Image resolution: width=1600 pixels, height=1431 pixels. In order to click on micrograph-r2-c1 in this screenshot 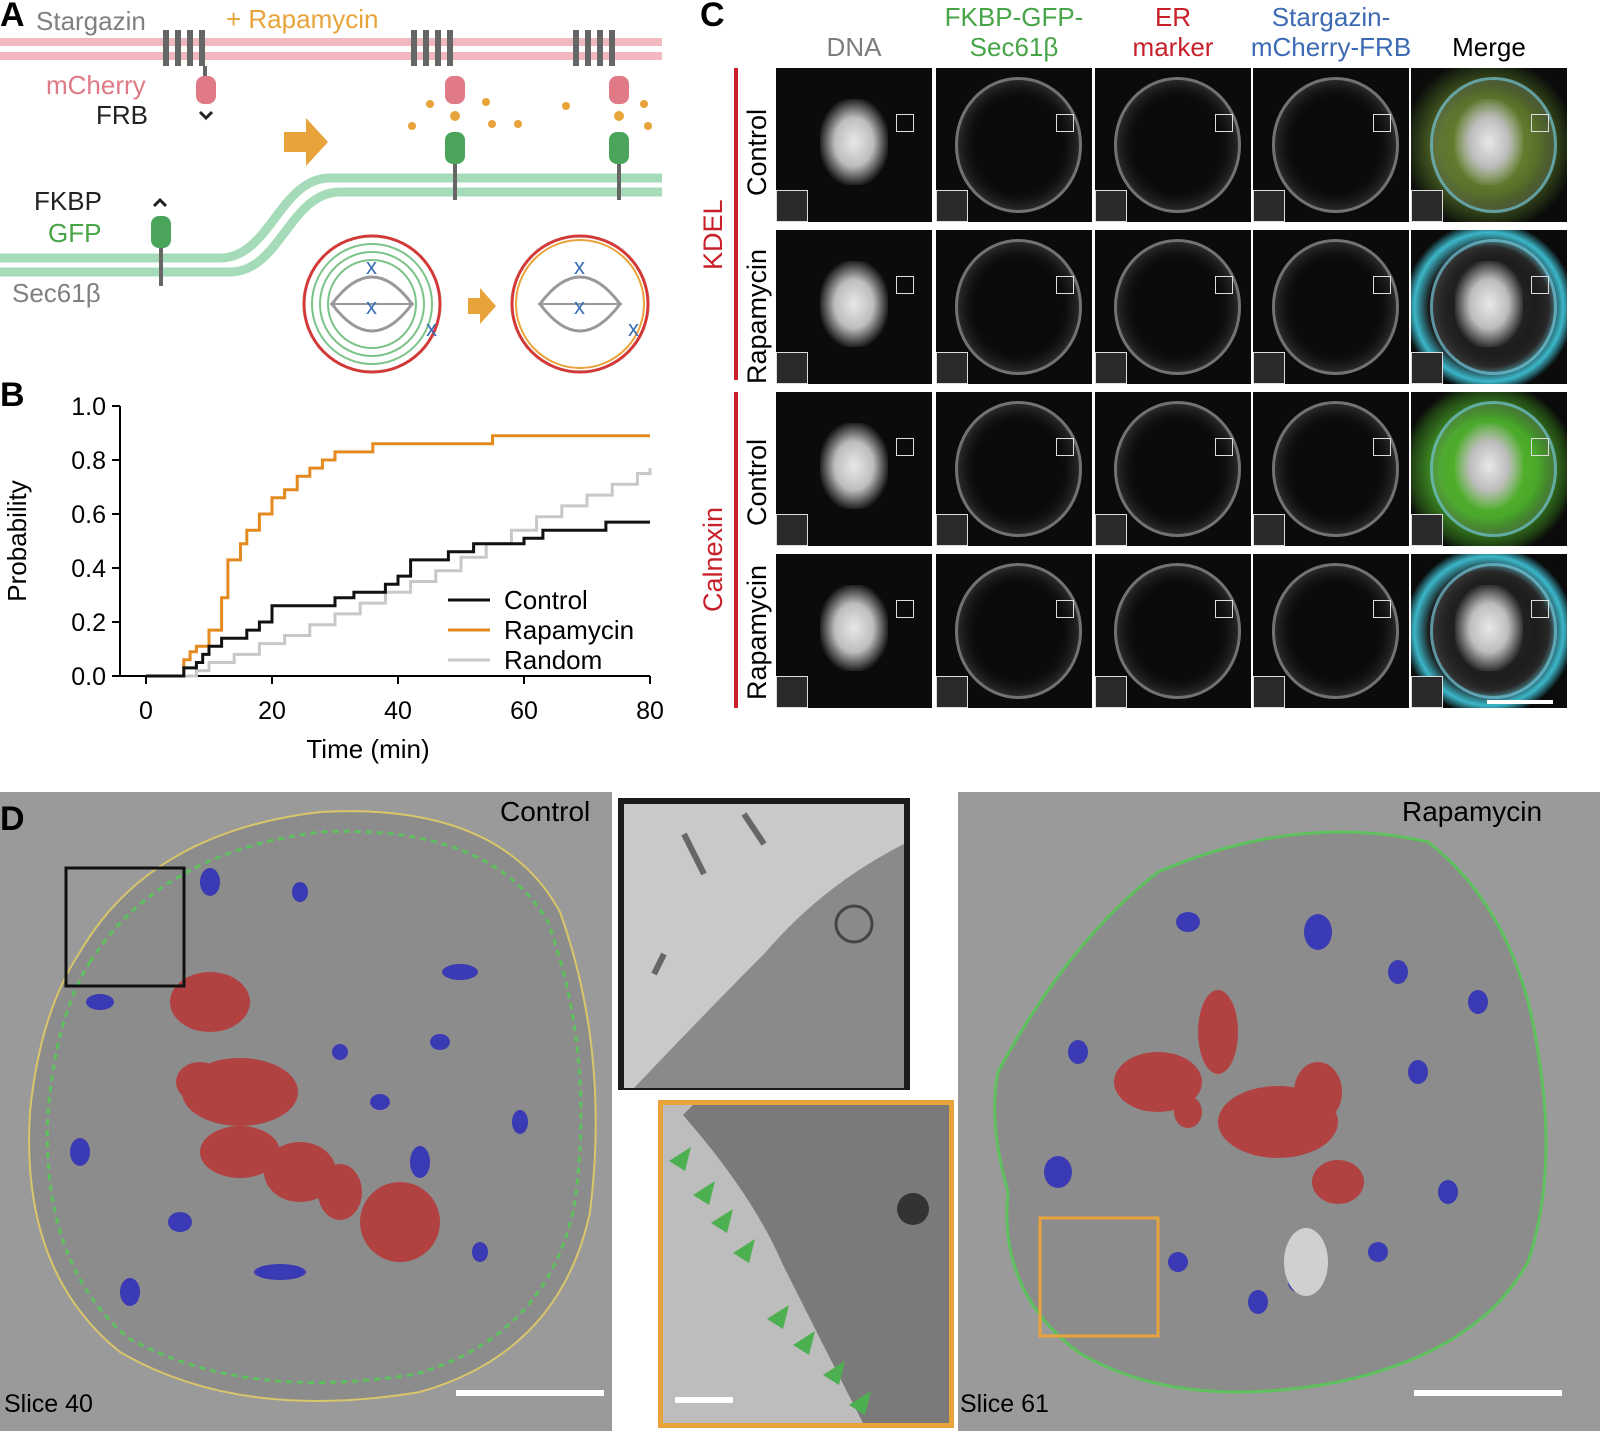, I will do `click(1014, 469)`.